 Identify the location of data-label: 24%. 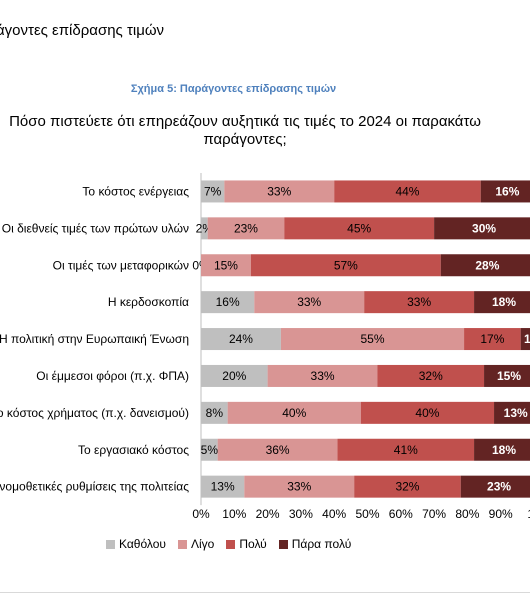
(241, 339).